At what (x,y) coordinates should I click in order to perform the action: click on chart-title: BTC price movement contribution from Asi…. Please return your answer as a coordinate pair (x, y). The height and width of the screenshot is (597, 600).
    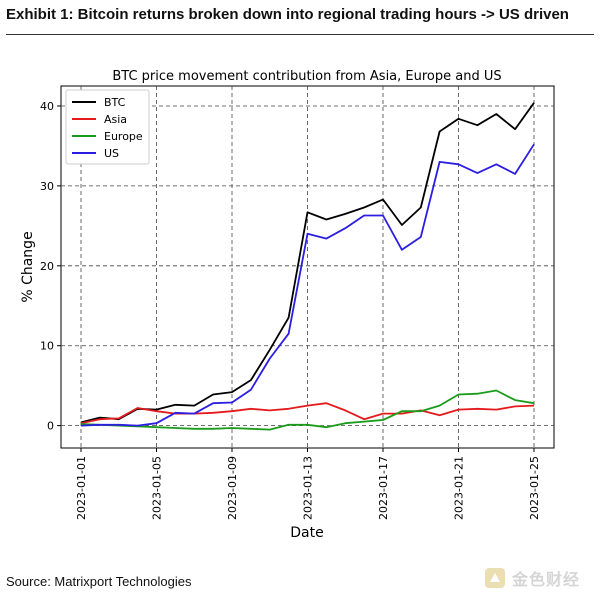
    Looking at the image, I should click on (306, 76).